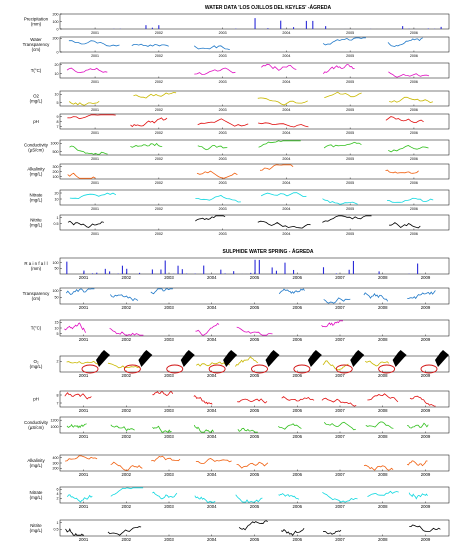 The width and height of the screenshot is (453, 550). Describe the element at coordinates (56, 172) in the screenshot. I see `y-tick-label: 200` at that location.